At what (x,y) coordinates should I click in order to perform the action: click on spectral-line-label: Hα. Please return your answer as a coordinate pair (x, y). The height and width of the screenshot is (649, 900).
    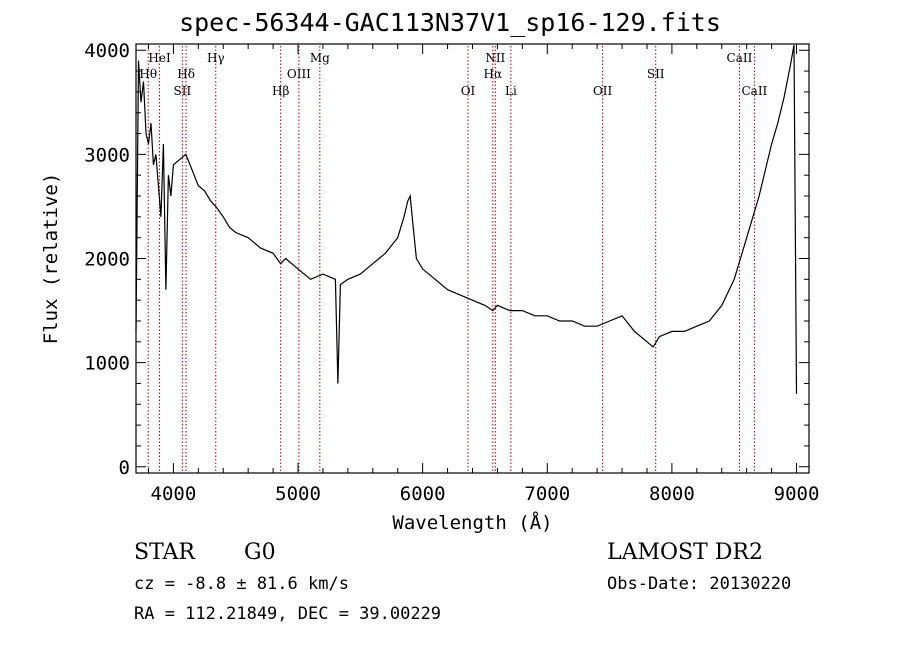
    Looking at the image, I should click on (493, 74).